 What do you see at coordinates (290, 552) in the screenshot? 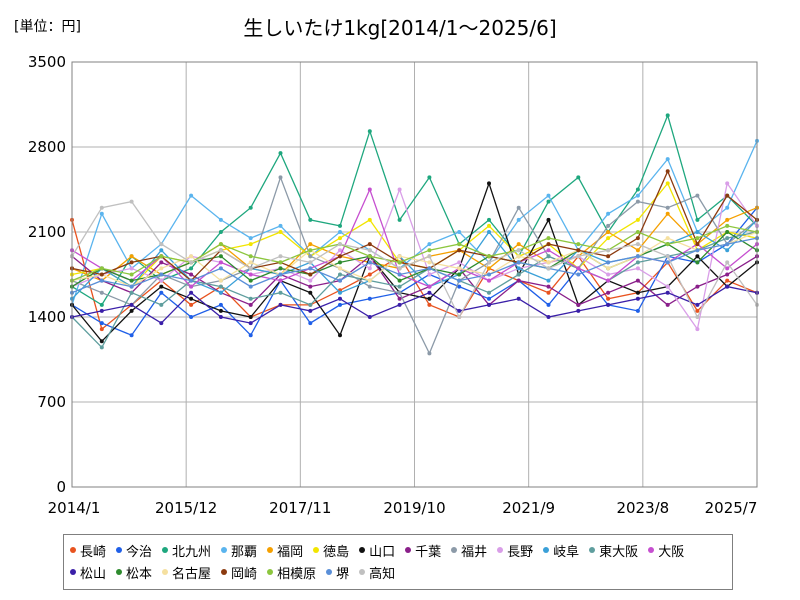
I see `legend-label: 福岡` at bounding box center [290, 552].